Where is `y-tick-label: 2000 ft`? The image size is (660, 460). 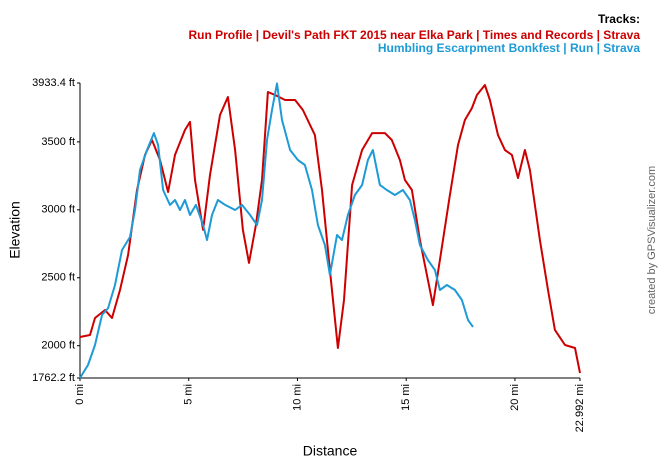 y-tick-label: 2000 ft is located at coordinates (58, 346).